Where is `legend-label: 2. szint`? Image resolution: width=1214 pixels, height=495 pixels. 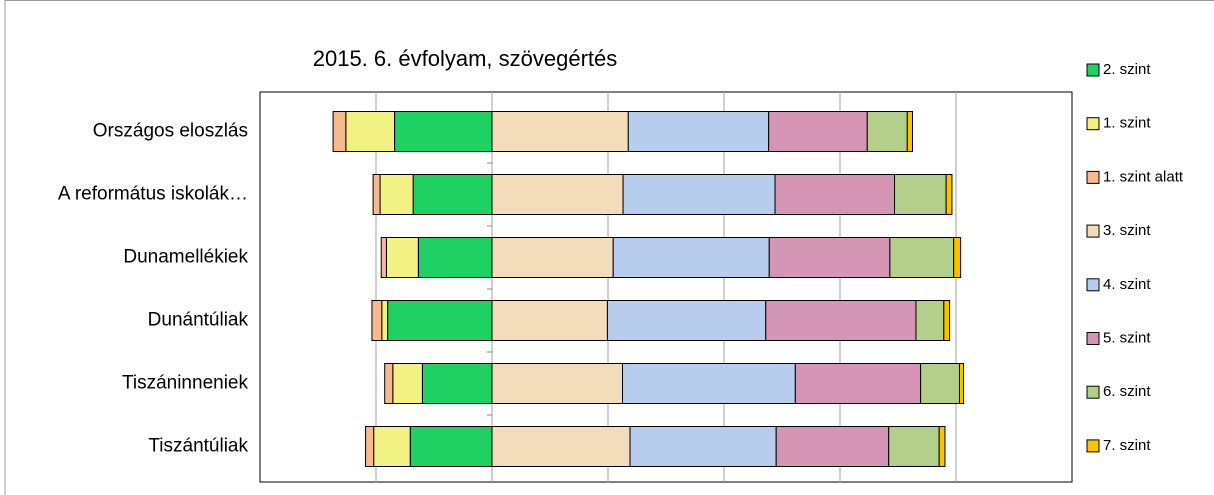 legend-label: 2. szint is located at coordinates (1127, 69).